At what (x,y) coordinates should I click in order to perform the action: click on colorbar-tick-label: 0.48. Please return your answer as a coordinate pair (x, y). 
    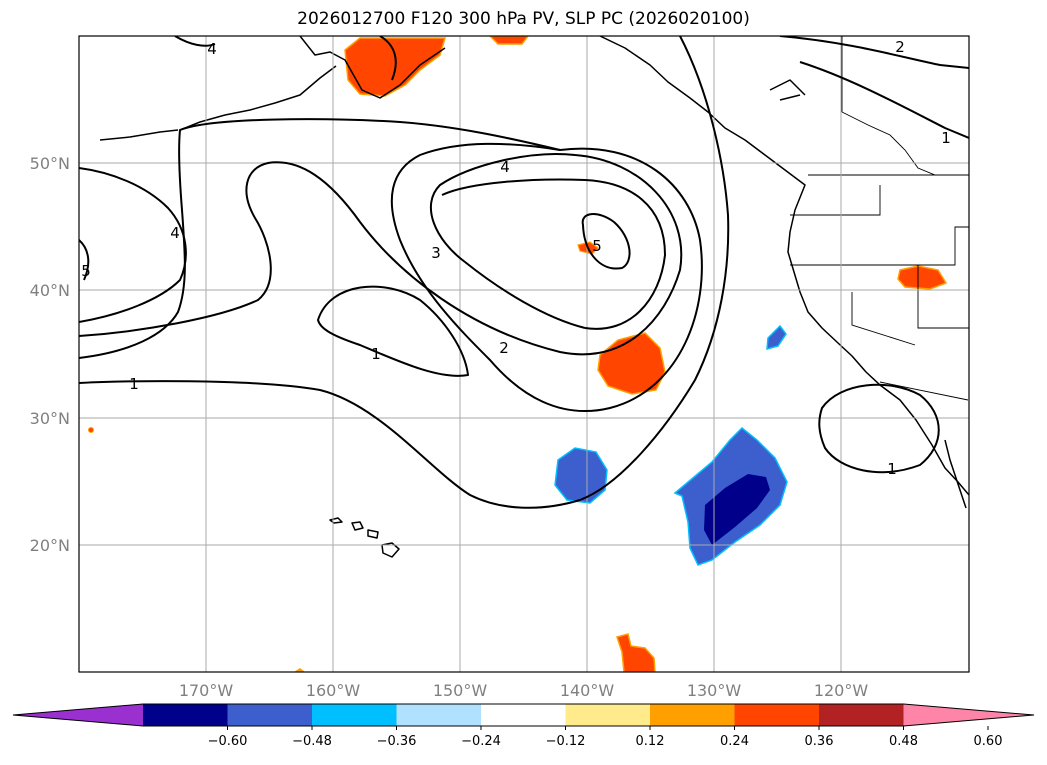
    Looking at the image, I should click on (903, 741).